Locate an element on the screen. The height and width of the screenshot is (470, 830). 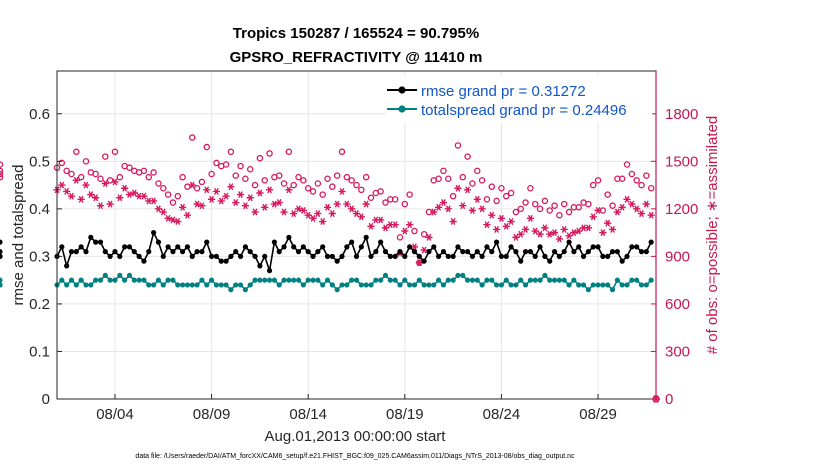
chart-title-line-2: GPSRO_REFRACTIVITY @ 11410 m is located at coordinates (356, 57).